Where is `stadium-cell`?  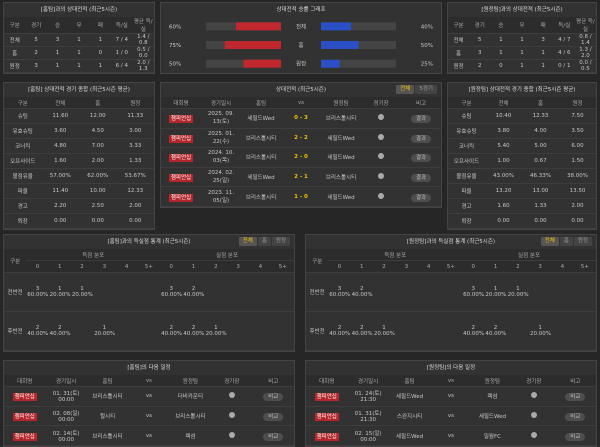
stadium-cell is located at coordinates (534, 396).